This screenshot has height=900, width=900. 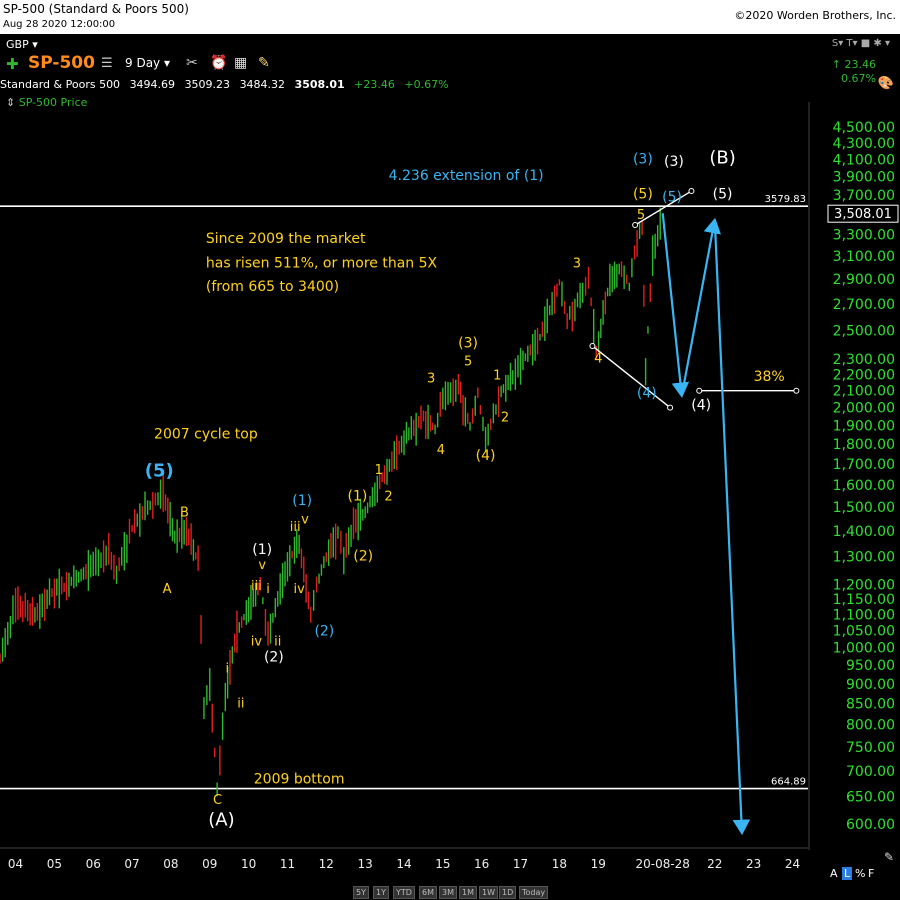 I want to click on palette-icon: 🎨, so click(x=885, y=83).